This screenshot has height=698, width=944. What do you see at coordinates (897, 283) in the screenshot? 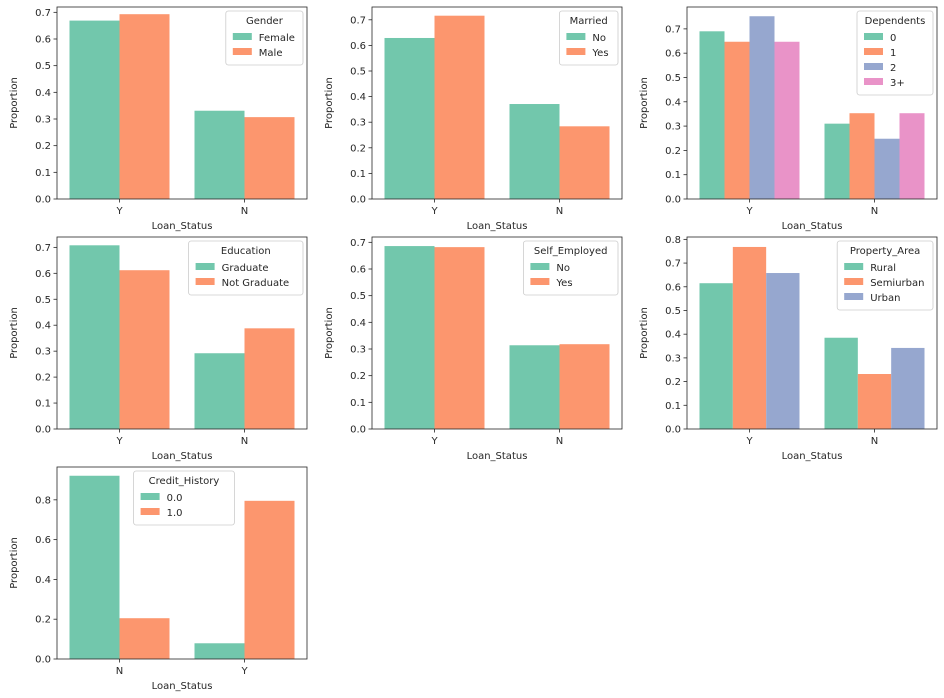
I see `legend-label: Semiurban` at bounding box center [897, 283].